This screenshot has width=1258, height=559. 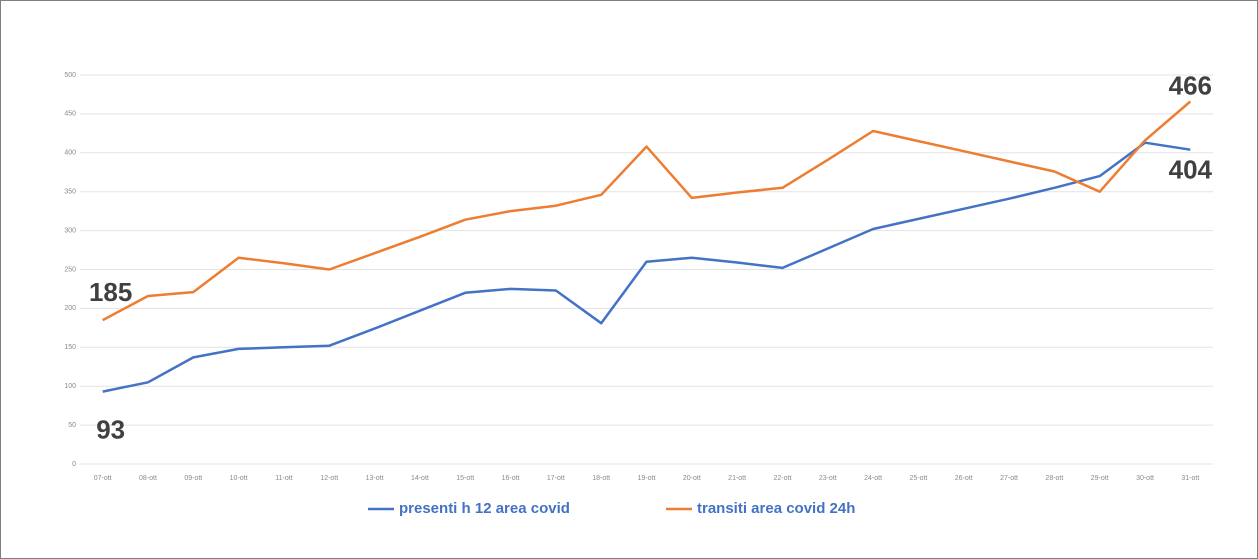 What do you see at coordinates (70, 386) in the screenshot?
I see `y-tick-label: 100` at bounding box center [70, 386].